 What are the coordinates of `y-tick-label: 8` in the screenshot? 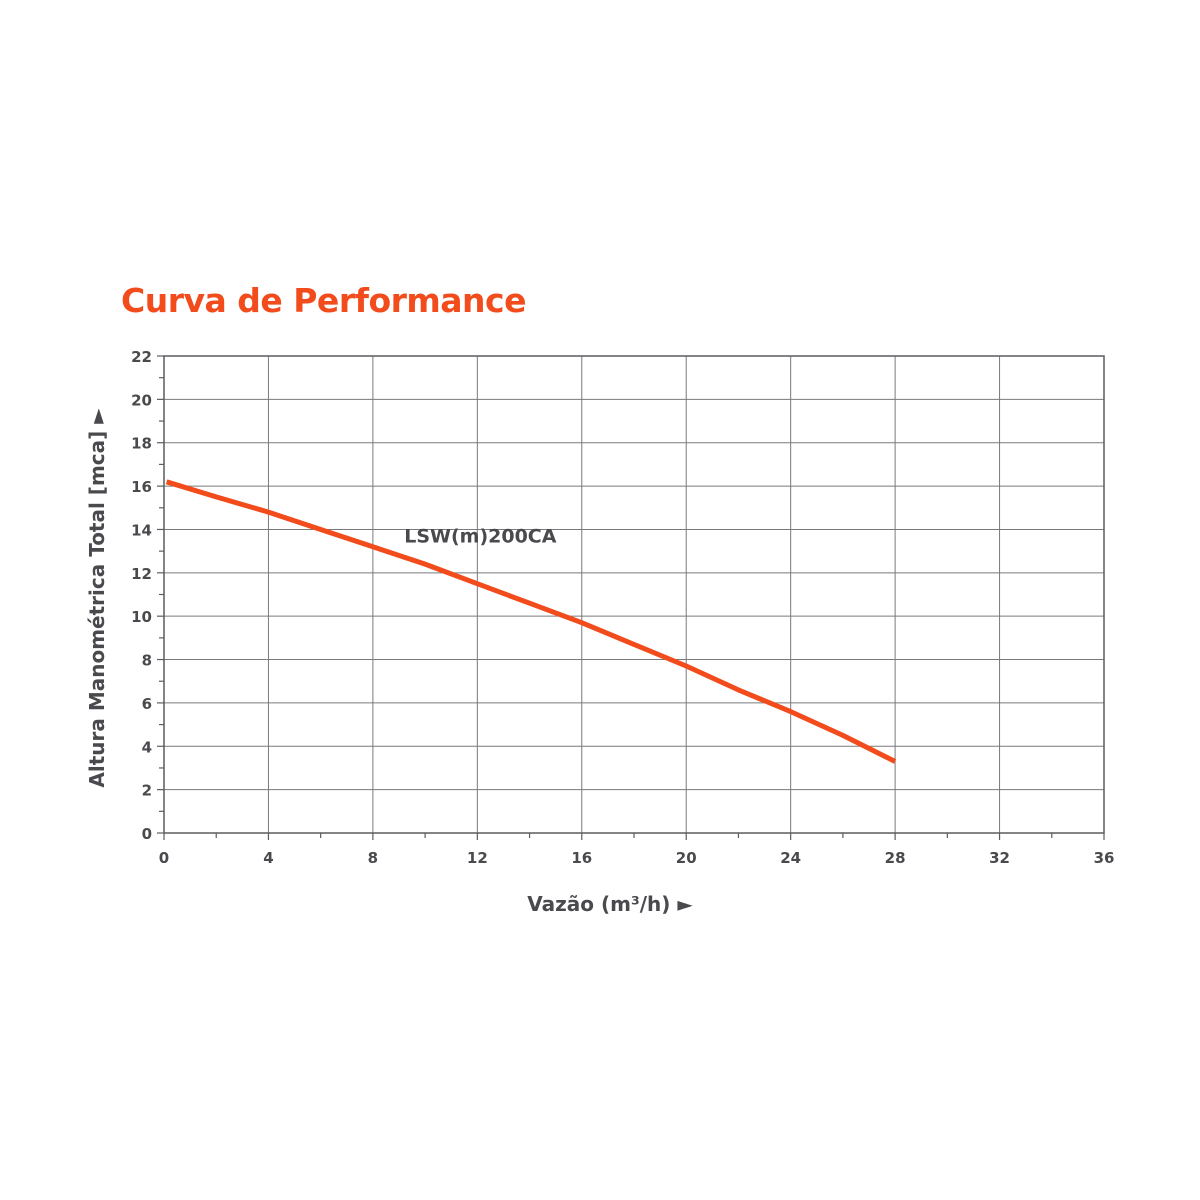 It's located at (147, 661).